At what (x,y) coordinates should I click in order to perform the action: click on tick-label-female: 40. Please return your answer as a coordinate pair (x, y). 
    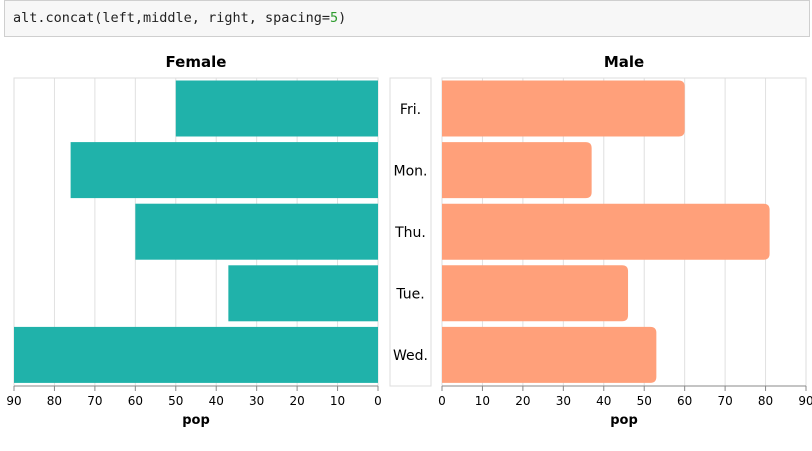
    Looking at the image, I should click on (216, 401).